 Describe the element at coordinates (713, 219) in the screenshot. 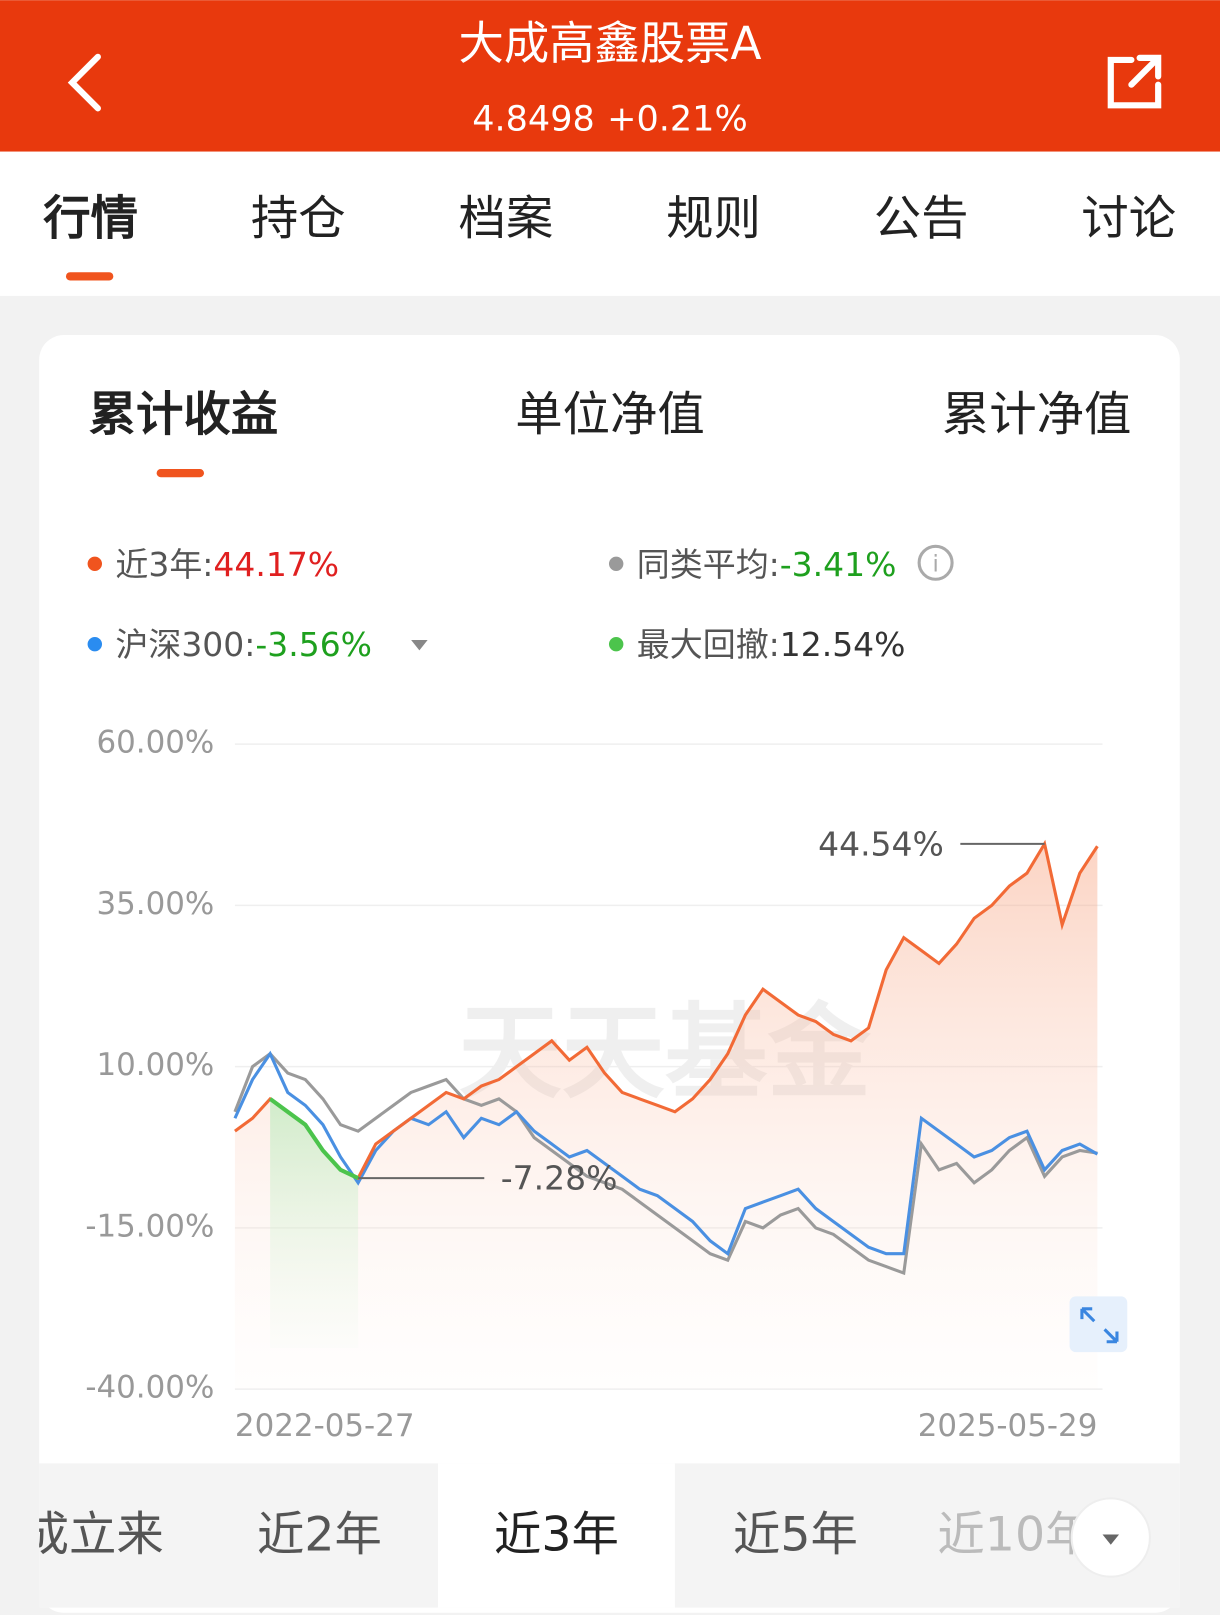

I see `tab: 规则` at that location.